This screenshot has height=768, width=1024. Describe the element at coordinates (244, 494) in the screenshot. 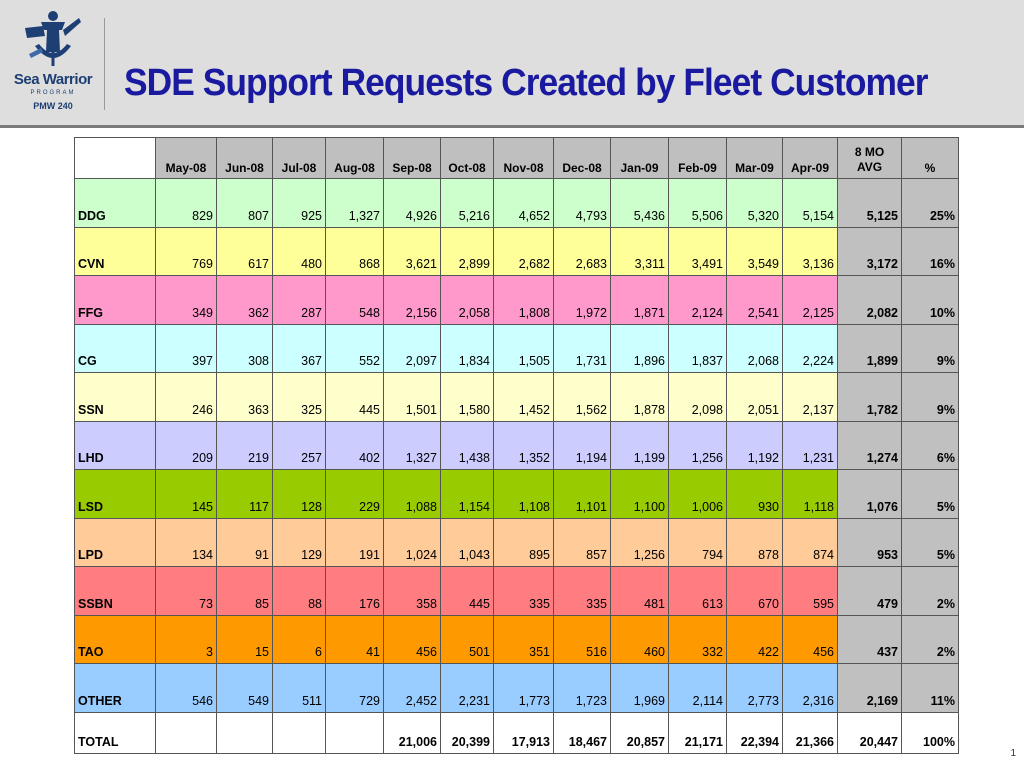

I see `table-cell: 117` at that location.